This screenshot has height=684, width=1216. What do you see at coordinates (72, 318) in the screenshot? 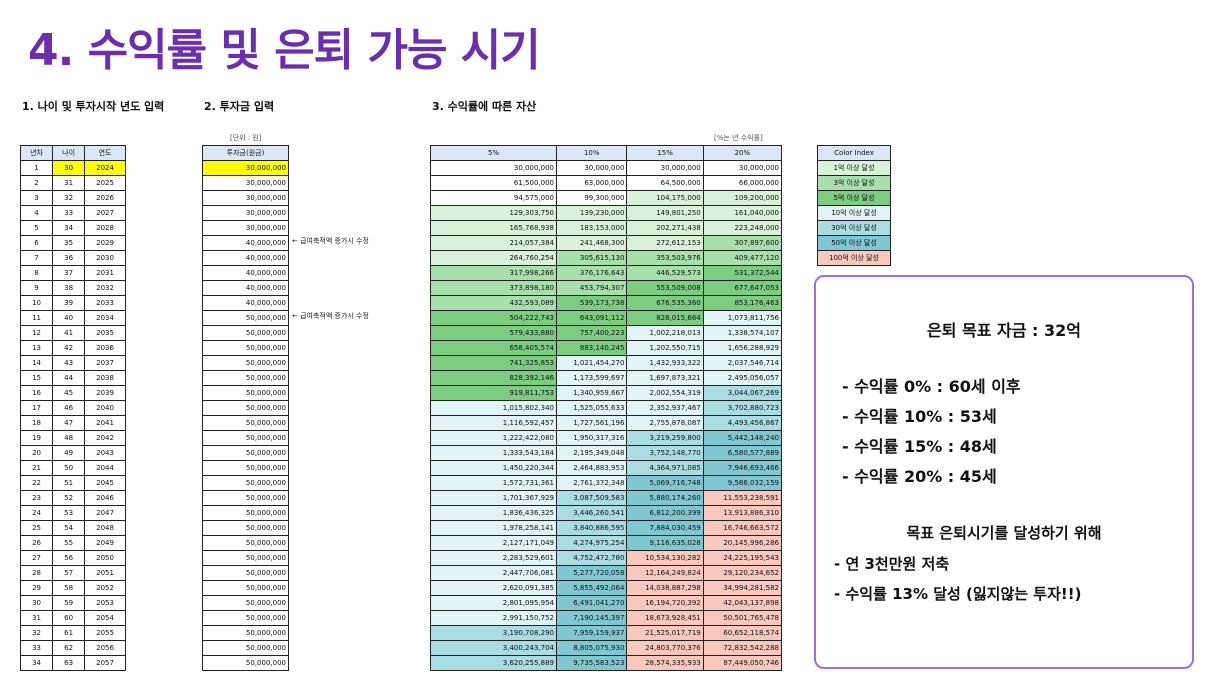
I see `table-row: 11 40 2034` at bounding box center [72, 318].